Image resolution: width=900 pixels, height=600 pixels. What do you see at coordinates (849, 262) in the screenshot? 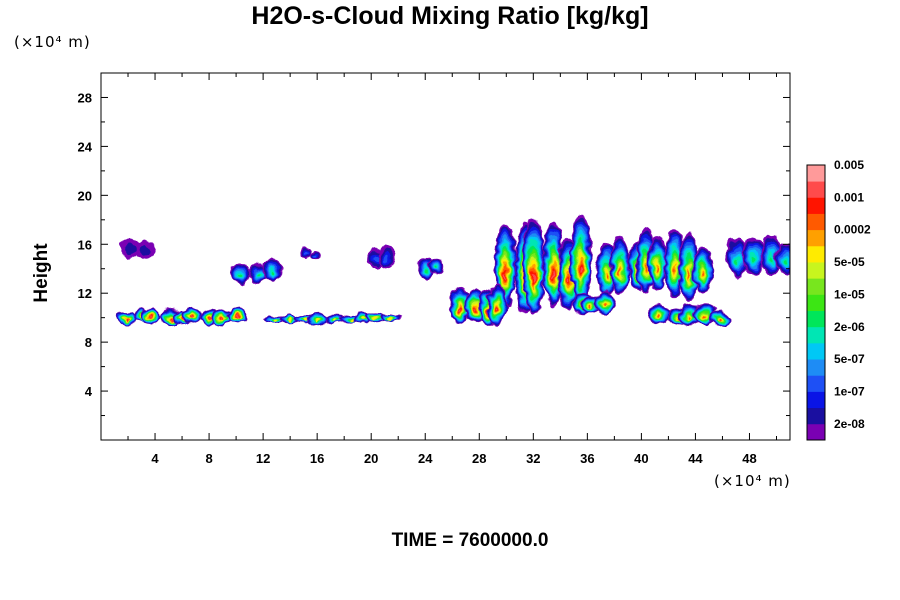
I see `colorbar-label: 5e-05` at bounding box center [849, 262].